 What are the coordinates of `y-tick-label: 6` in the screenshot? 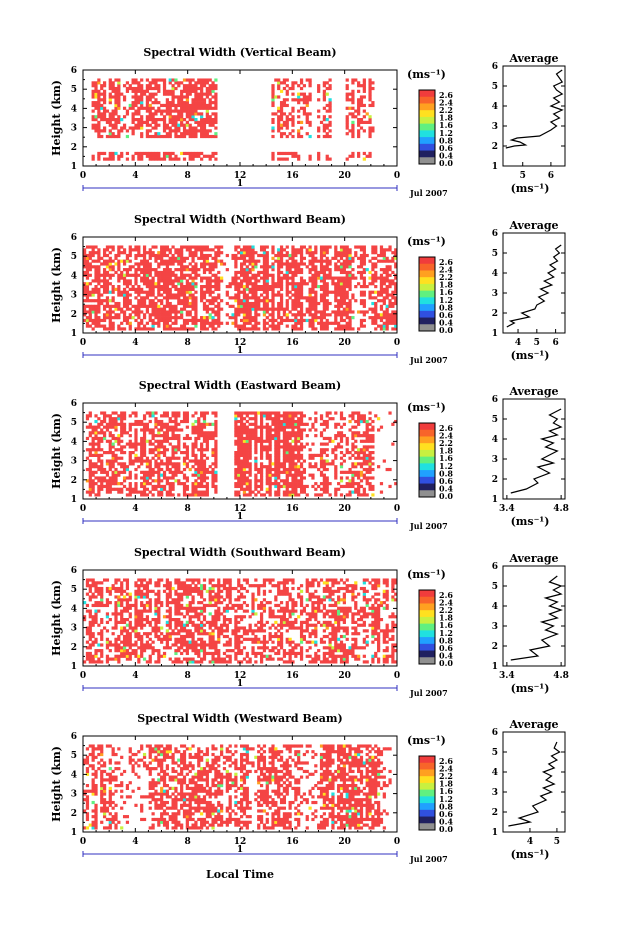 It's located at (74, 238).